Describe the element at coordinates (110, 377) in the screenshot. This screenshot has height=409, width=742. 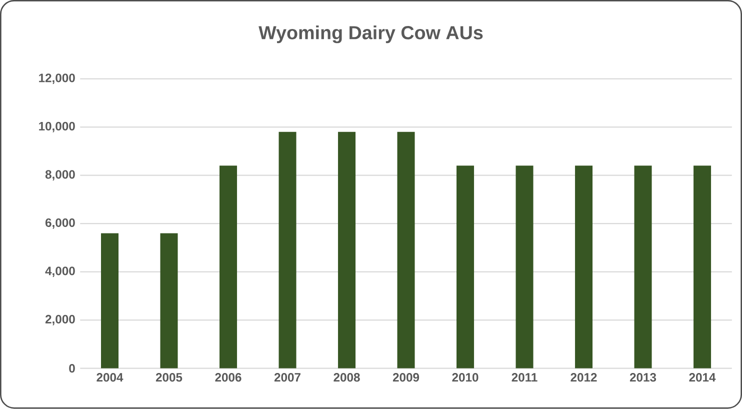
I see `x-tick-label: 2004` at that location.